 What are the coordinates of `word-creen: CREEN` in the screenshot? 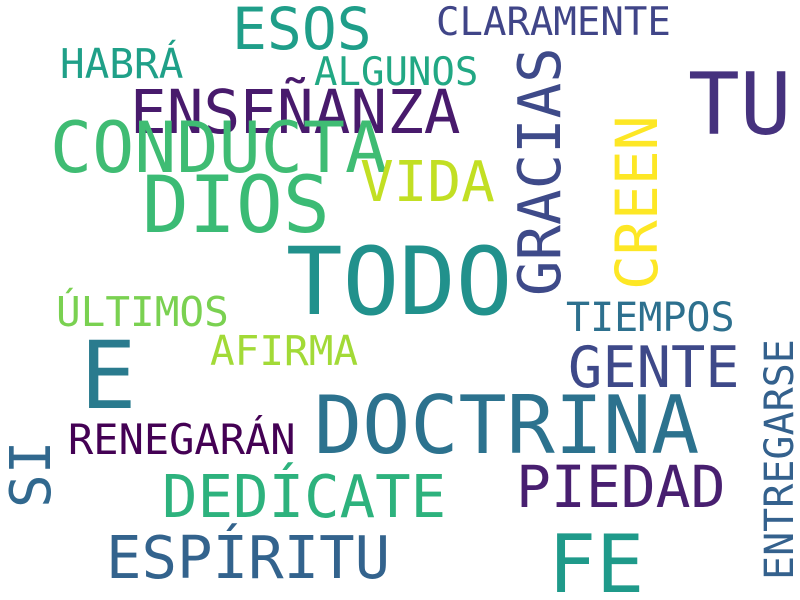 It's located at (637, 202).